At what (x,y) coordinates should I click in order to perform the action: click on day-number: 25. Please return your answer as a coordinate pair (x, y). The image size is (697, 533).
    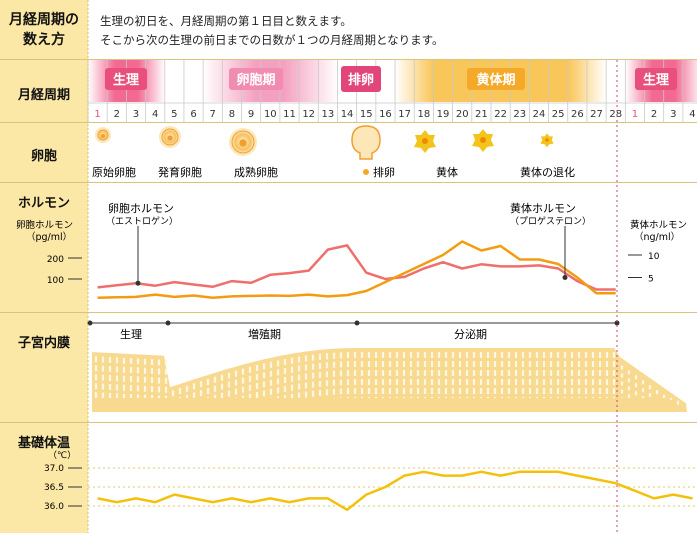
    Looking at the image, I should click on (558, 114).